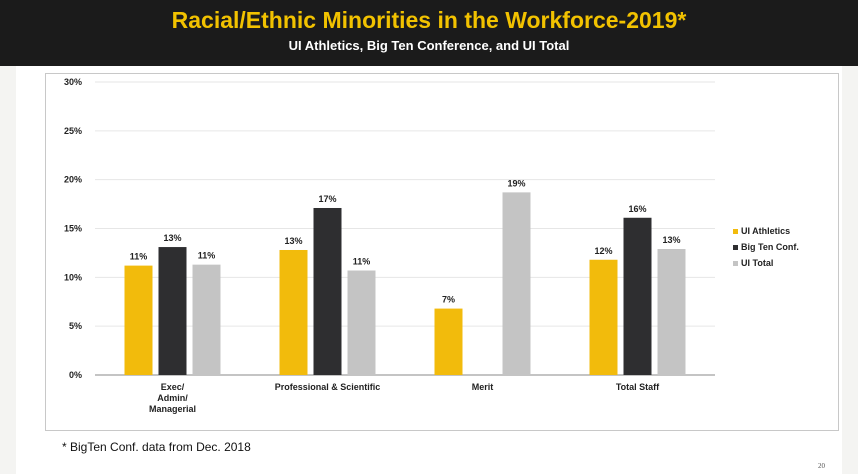 Image resolution: width=858 pixels, height=474 pixels. Describe the element at coordinates (156, 447) in the screenshot. I see `footnote: * BigTen Conf. data from Dec. 2018` at that location.